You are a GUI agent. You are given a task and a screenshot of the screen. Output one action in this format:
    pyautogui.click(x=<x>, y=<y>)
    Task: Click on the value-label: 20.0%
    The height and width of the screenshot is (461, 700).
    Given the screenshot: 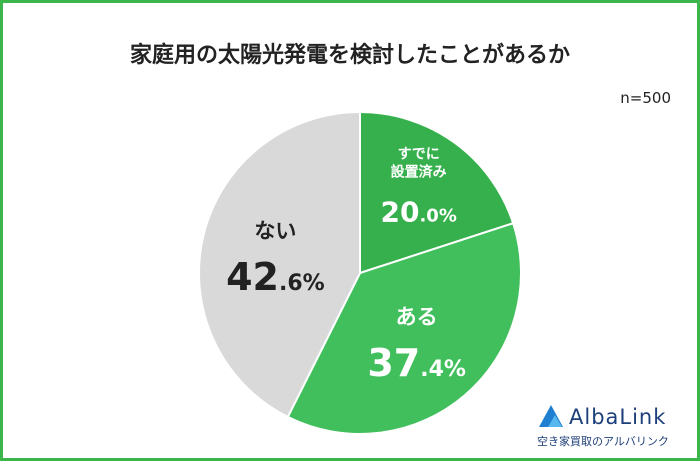 What is the action you would take?
    pyautogui.click(x=418, y=212)
    